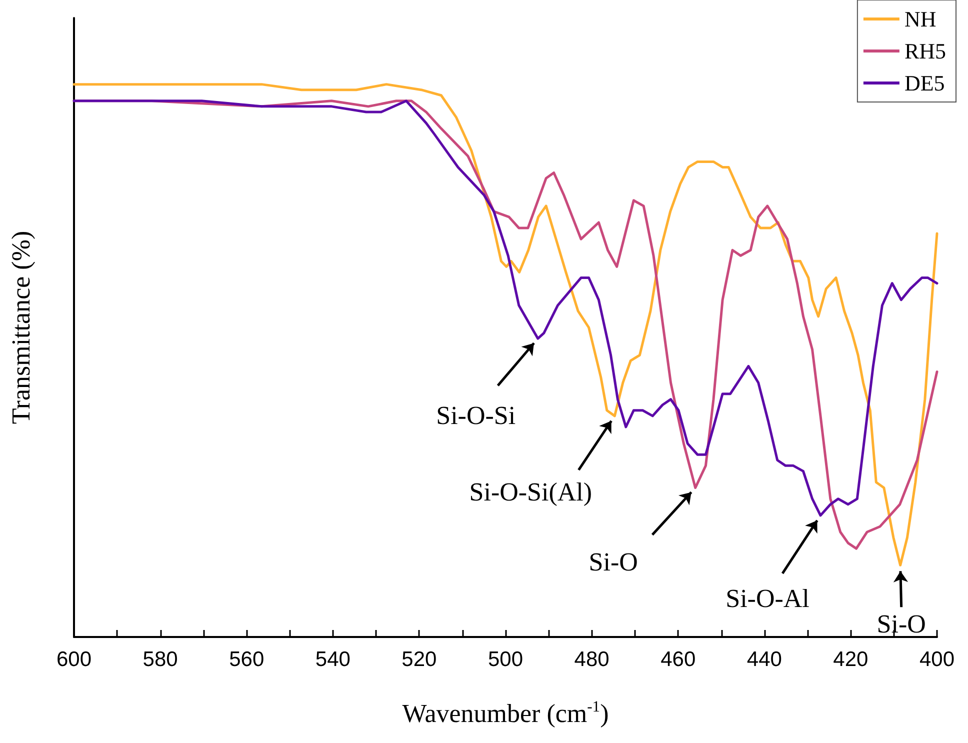  What do you see at coordinates (332, 659) in the screenshot?
I see `x-tick-label: 540` at bounding box center [332, 659].